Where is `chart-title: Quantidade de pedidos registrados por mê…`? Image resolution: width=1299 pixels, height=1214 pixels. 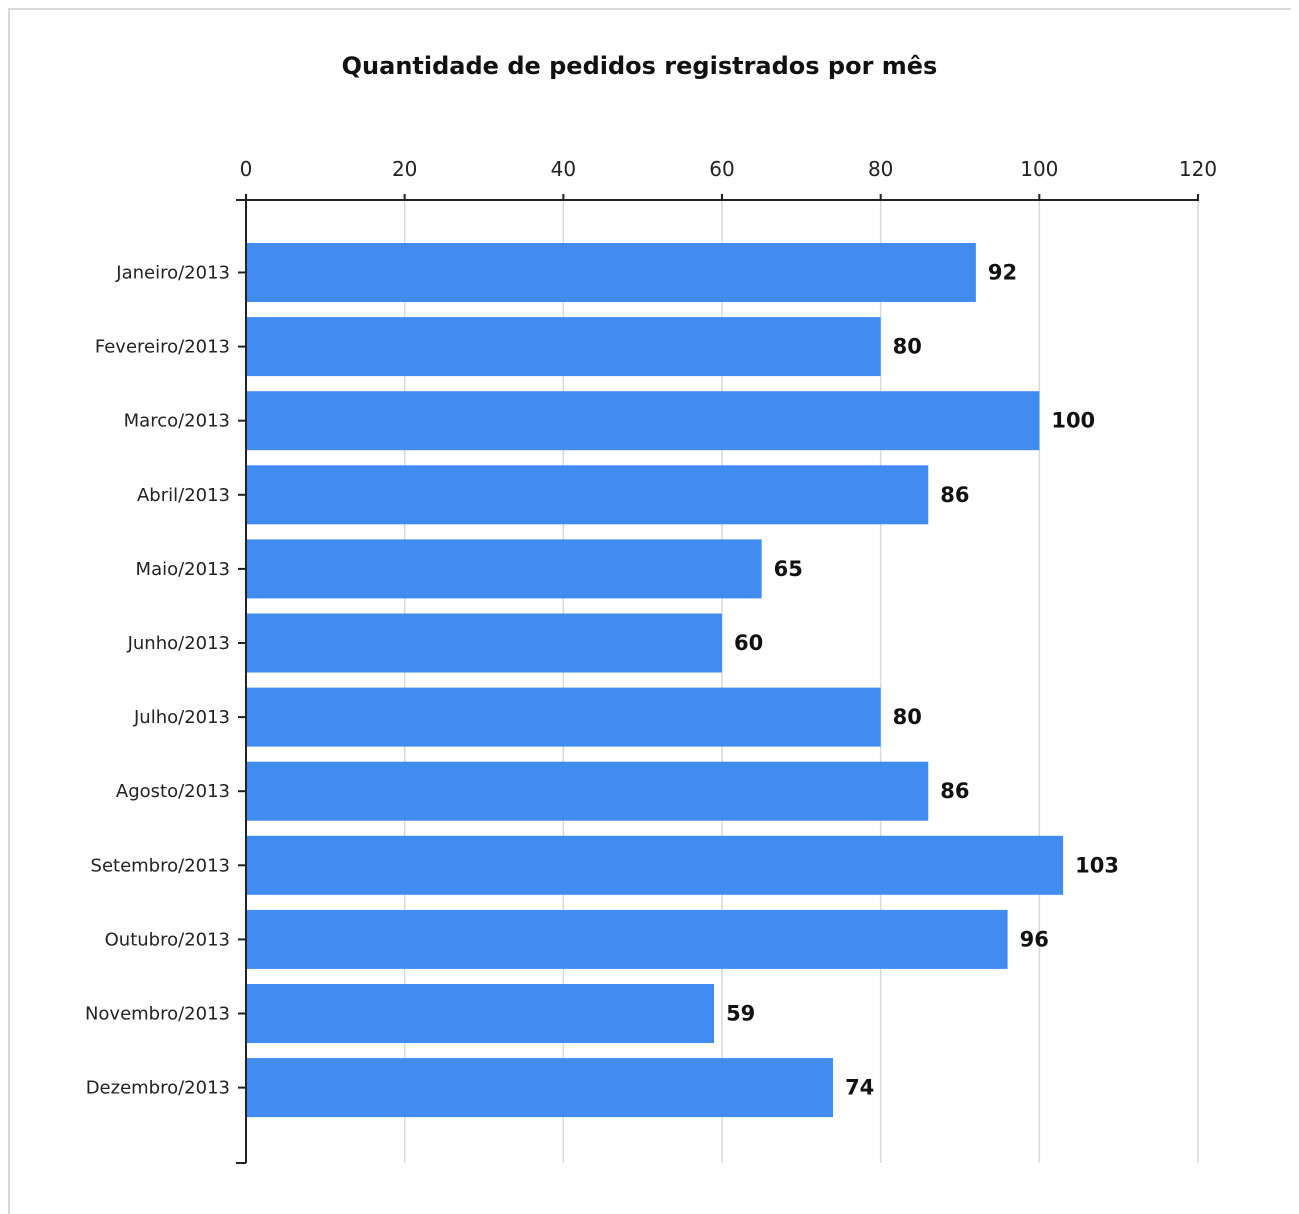
chart-title: Quantidade de pedidos registrados por mê… is located at coordinates (639, 66).